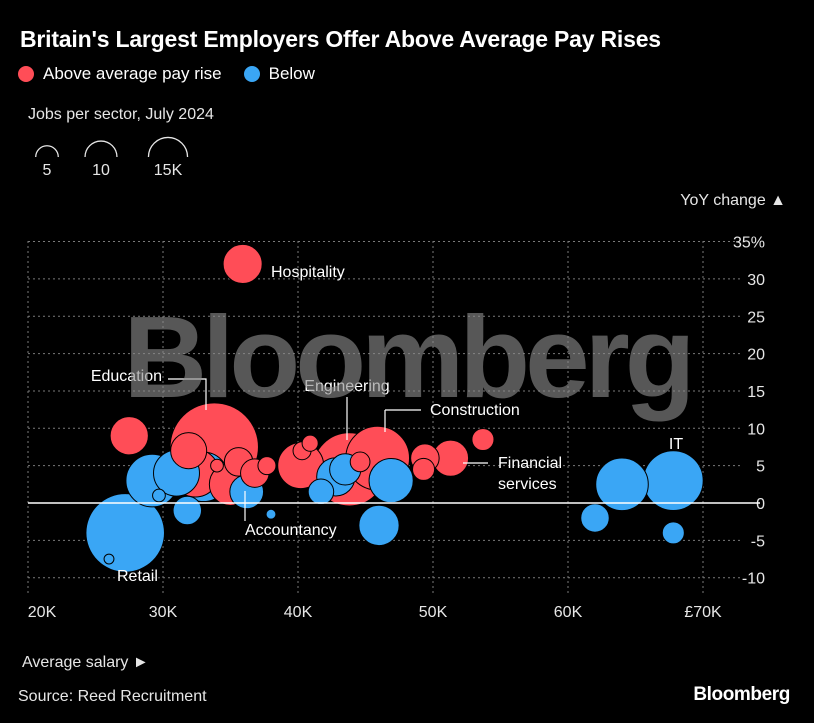  Describe the element at coordinates (676, 444) in the screenshot. I see `annotation-label: IT` at that location.